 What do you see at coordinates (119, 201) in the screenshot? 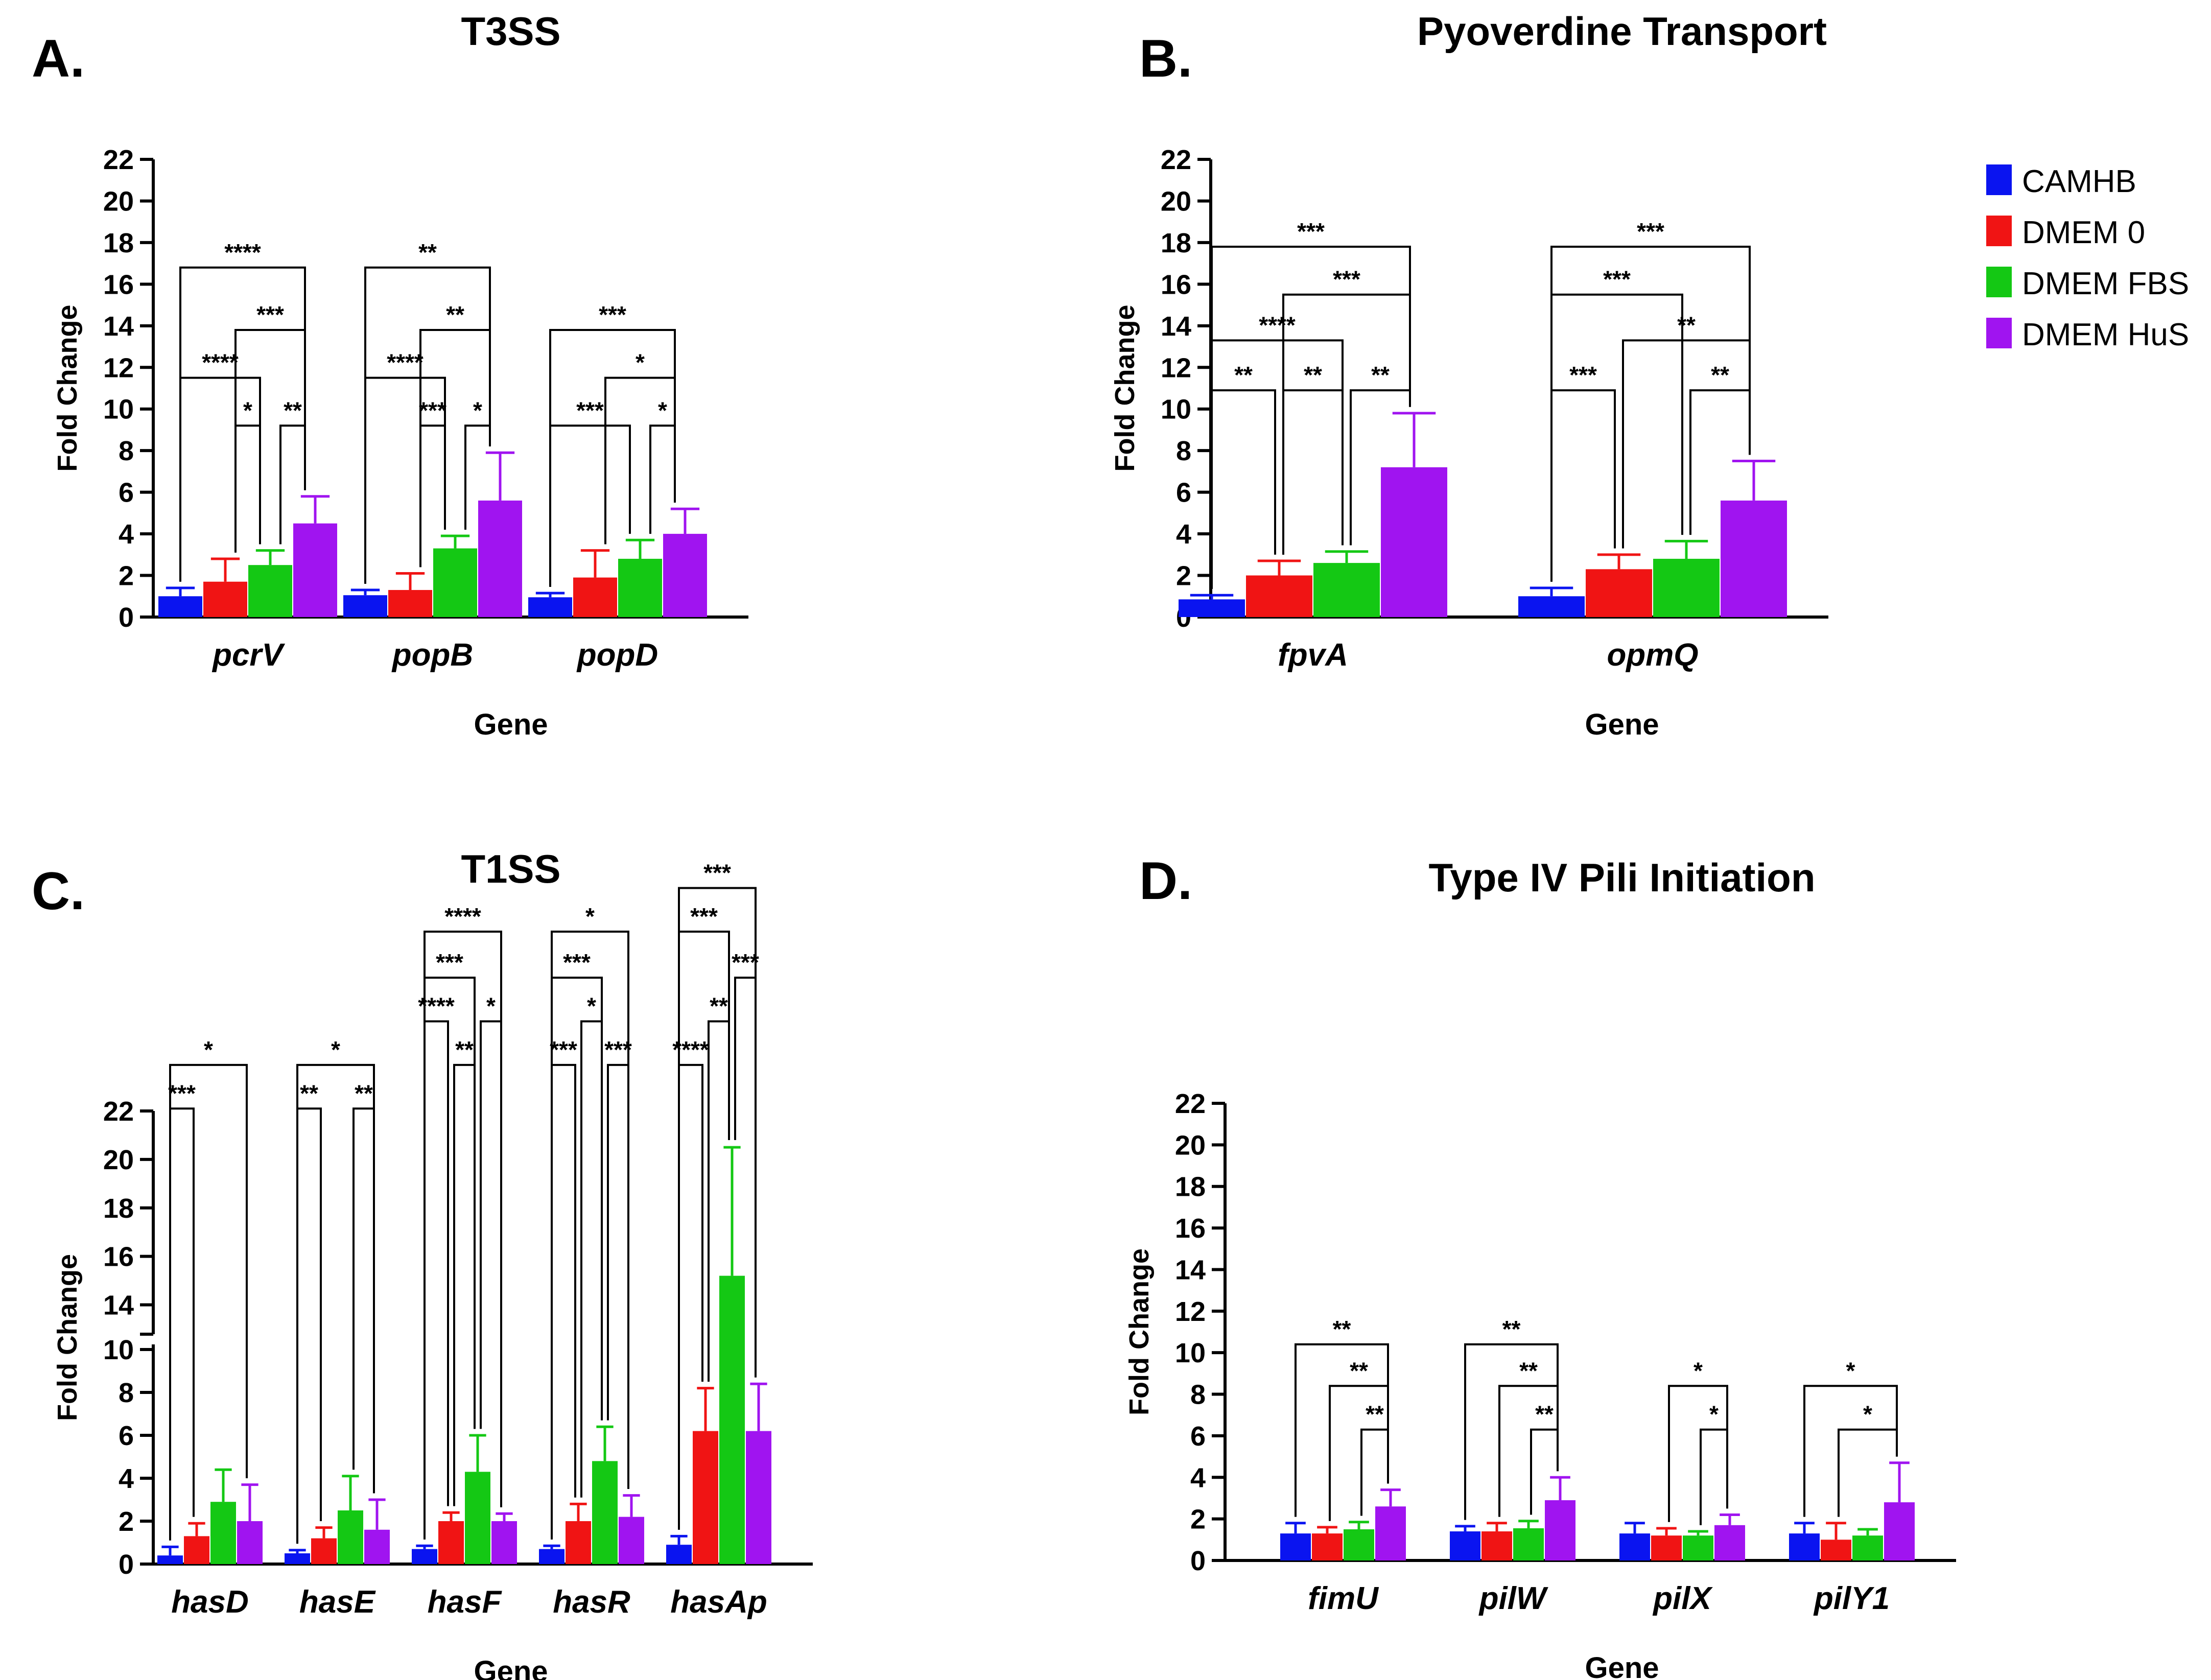
I see `y-tick-label: 20` at bounding box center [119, 201].